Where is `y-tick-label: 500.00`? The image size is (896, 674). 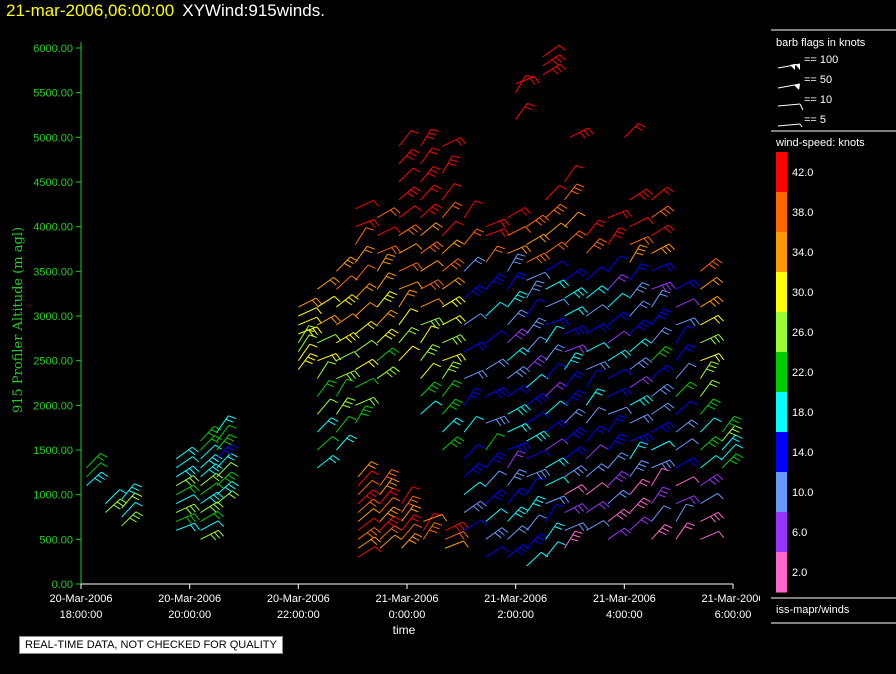
y-tick-label: 500.00 is located at coordinates (56, 540).